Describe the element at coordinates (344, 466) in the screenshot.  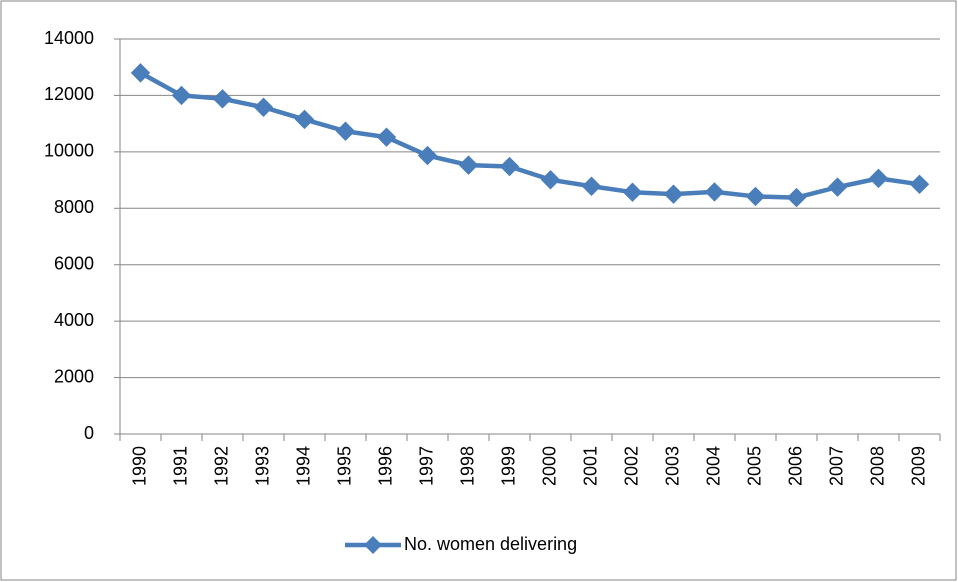
I see `x-tick-label: 1995` at that location.